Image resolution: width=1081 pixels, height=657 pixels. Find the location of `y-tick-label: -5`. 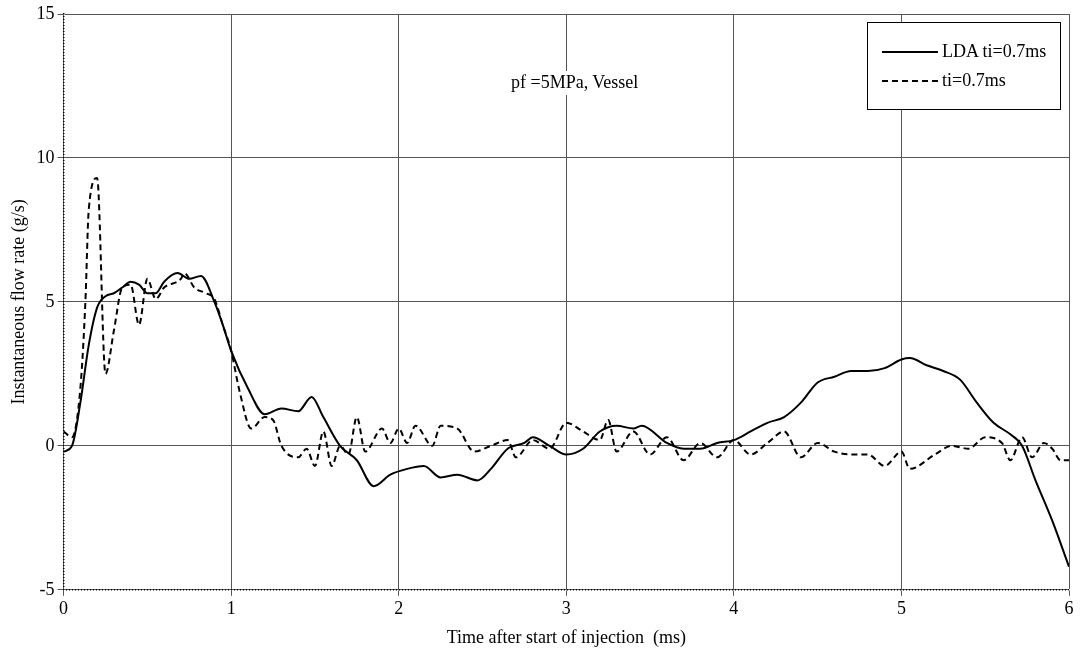

y-tick-label: -5 is located at coordinates (47, 588).